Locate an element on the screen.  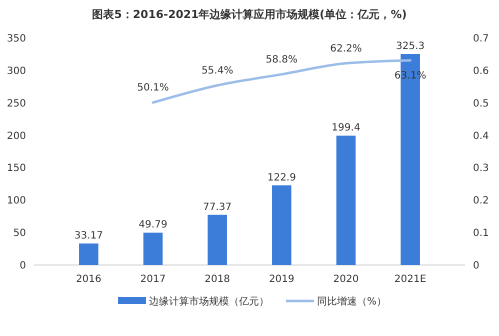
data-label: 50.1% is located at coordinates (153, 88).